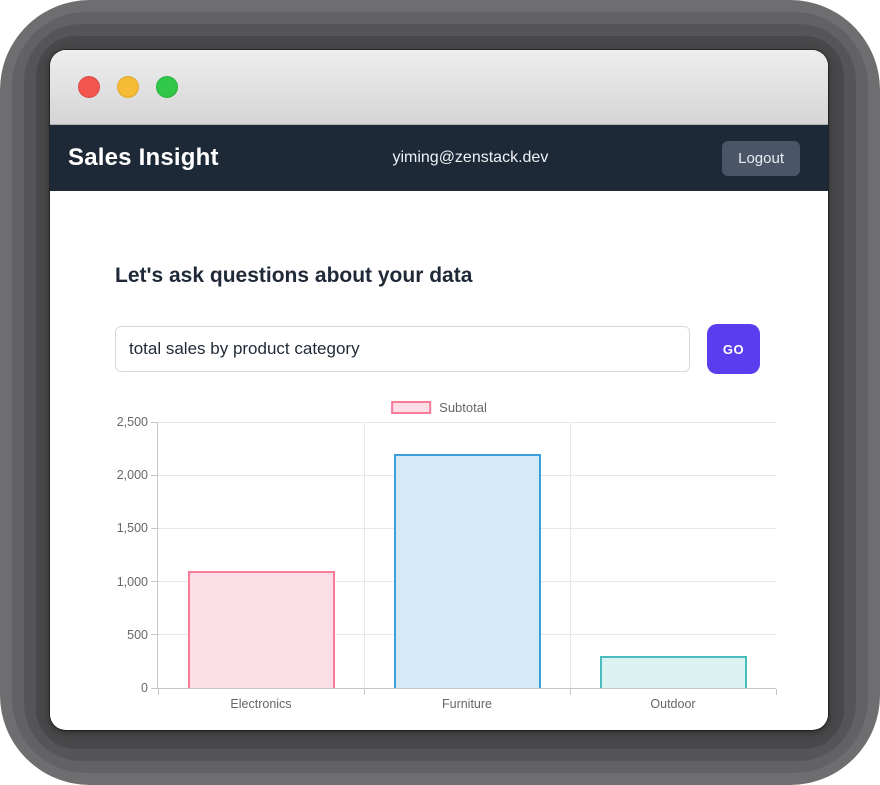  What do you see at coordinates (467, 422) in the screenshot?
I see `gridline-horizontal` at bounding box center [467, 422].